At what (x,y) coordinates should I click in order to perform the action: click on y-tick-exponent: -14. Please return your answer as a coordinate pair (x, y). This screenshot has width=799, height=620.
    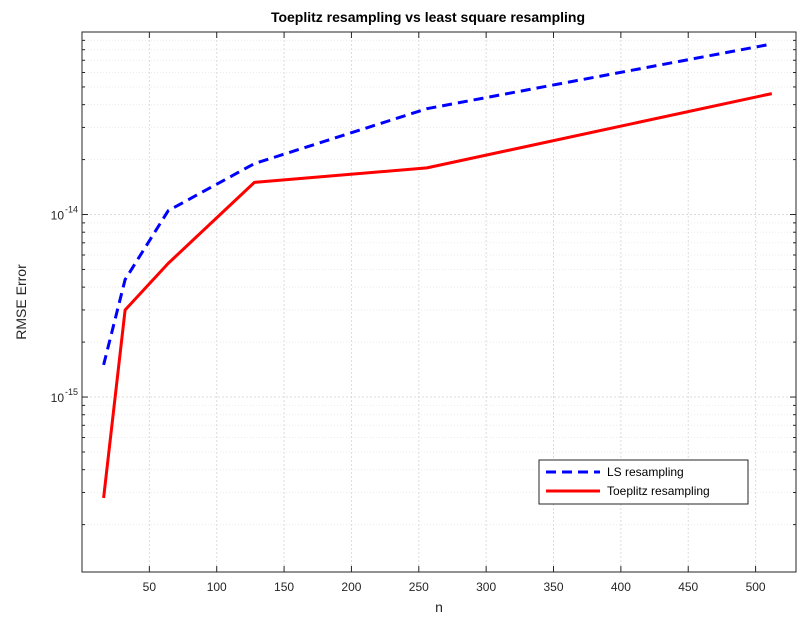
    Looking at the image, I should click on (71, 210).